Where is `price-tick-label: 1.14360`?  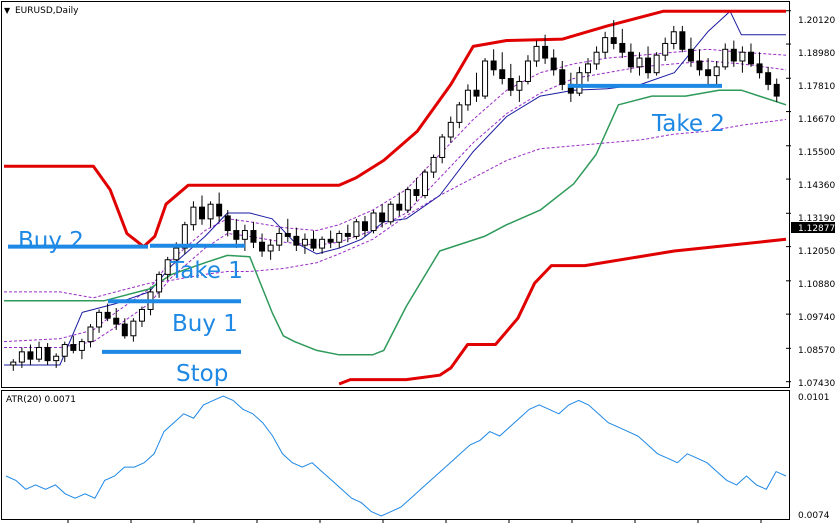 price-tick-label: 1.14360 is located at coordinates (816, 186).